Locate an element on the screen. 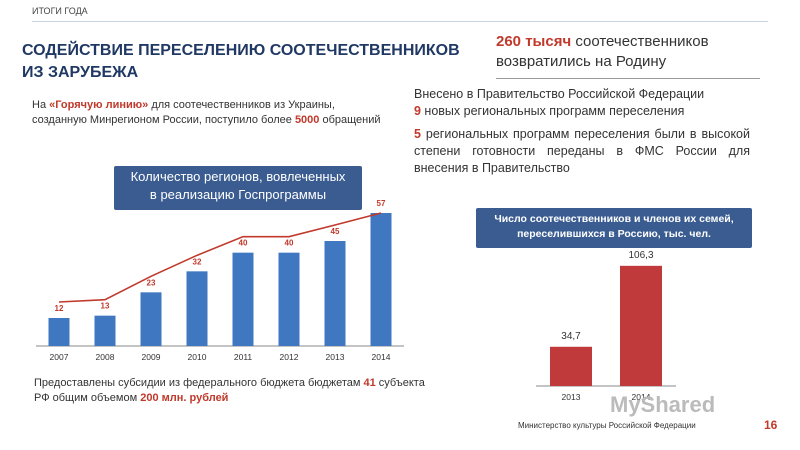 The image size is (800, 450). hotline-highlight: «Горячую линию» is located at coordinates (99, 105).